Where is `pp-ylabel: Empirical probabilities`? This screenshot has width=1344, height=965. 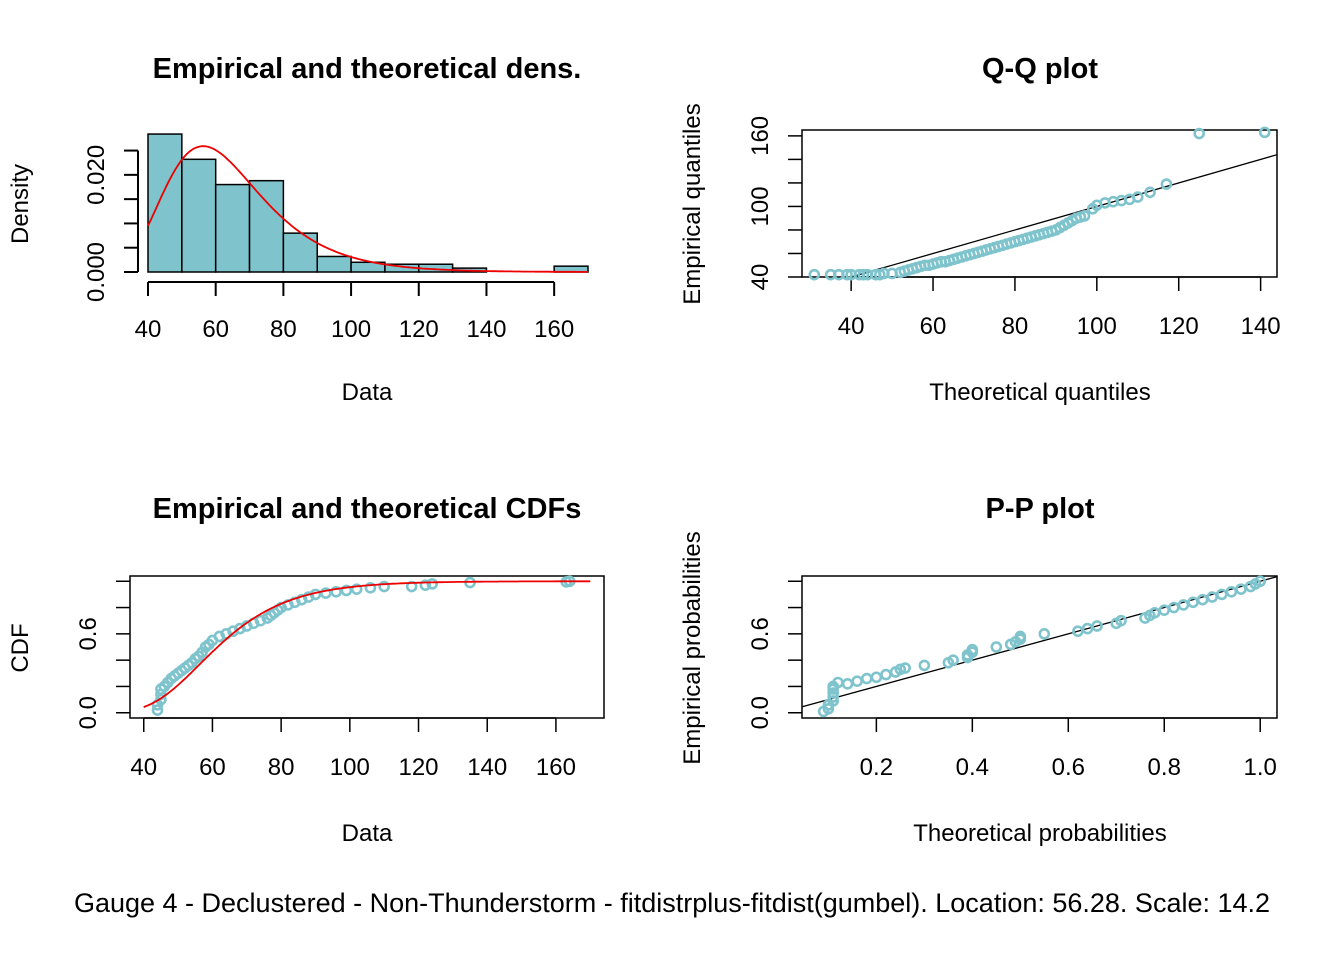 pp-ylabel: Empirical probabilities is located at coordinates (692, 647).